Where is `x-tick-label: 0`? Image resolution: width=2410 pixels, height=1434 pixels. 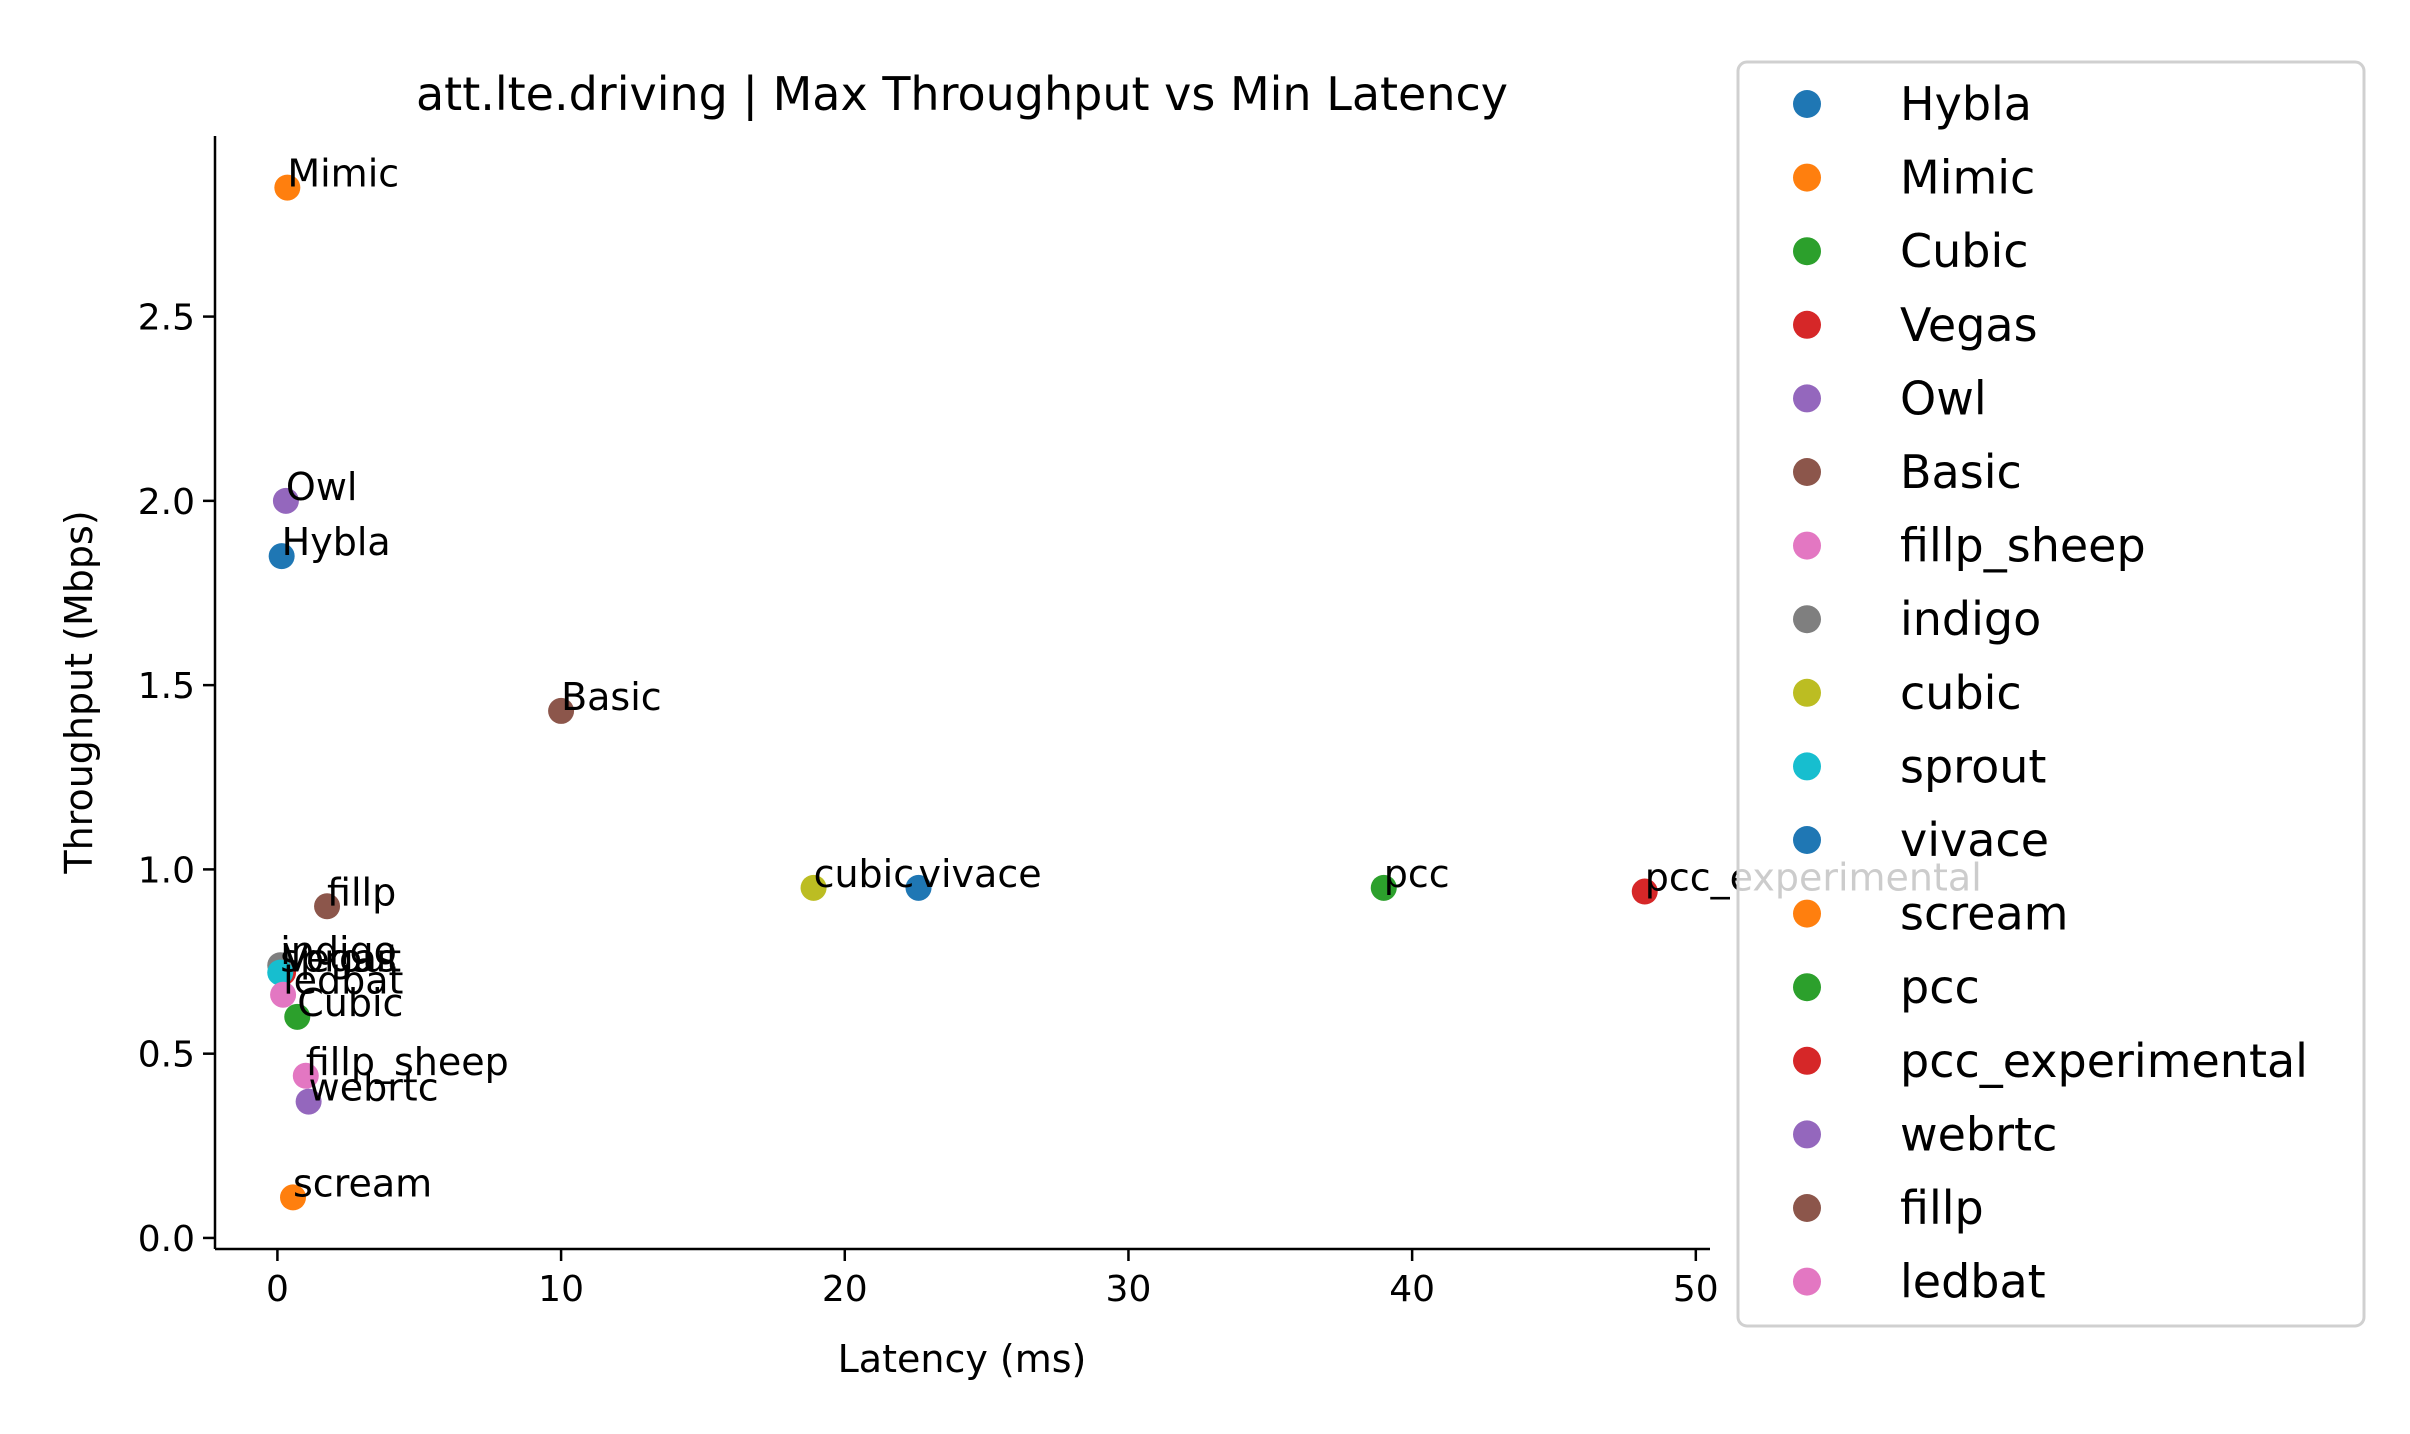
x-tick-label: 0 is located at coordinates (277, 1289).